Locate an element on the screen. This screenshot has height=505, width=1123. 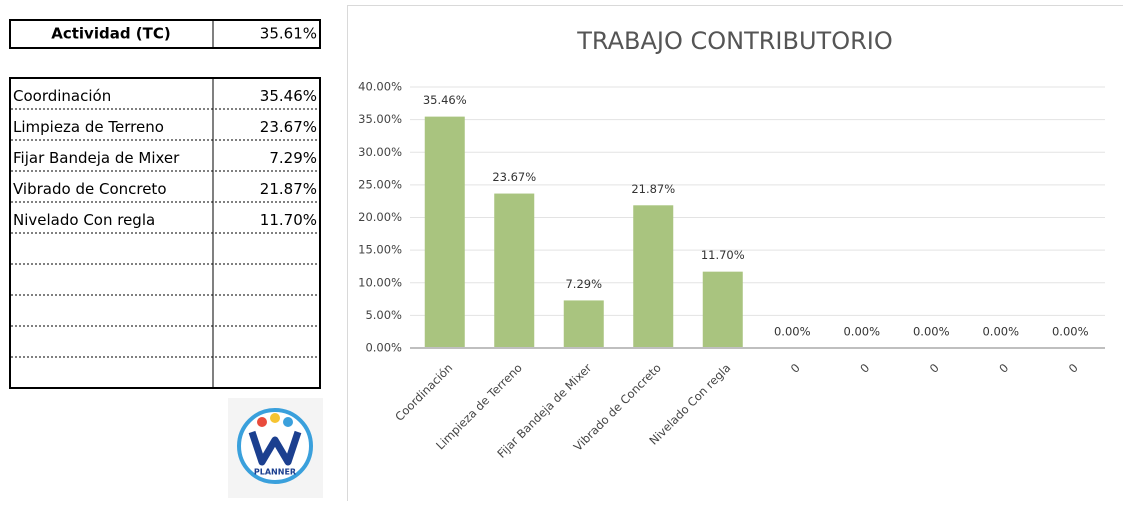
row-value: 23.67% is located at coordinates (288, 127).